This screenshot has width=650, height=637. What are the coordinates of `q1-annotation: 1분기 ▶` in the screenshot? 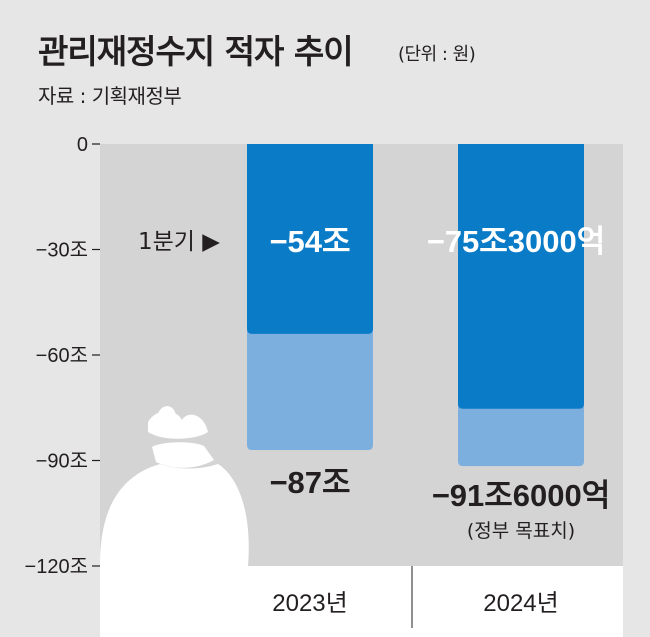 It's located at (179, 242).